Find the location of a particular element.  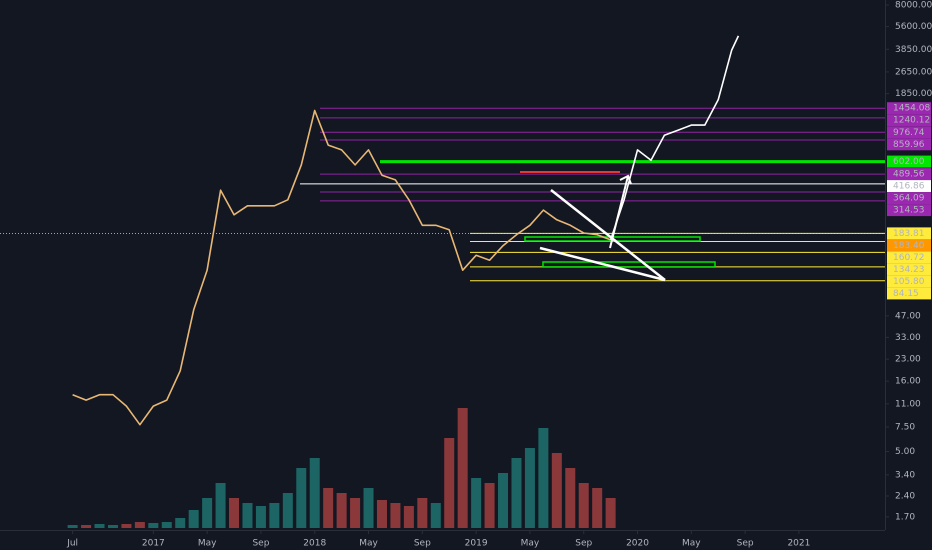

y-tick-label: 3.40 is located at coordinates (905, 475).